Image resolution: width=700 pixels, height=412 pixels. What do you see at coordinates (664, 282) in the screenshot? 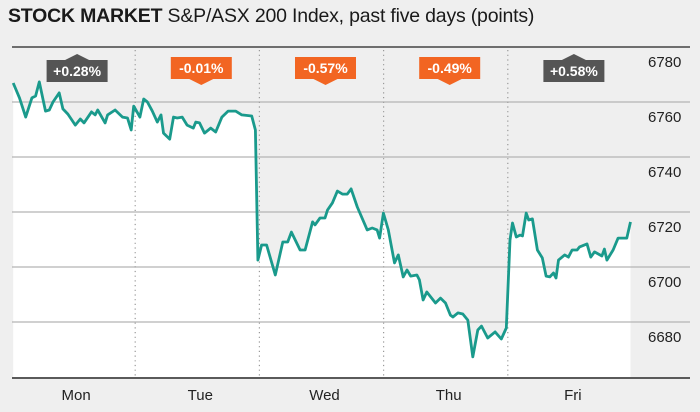
I see `y-tick-label: 6700` at bounding box center [664, 282].